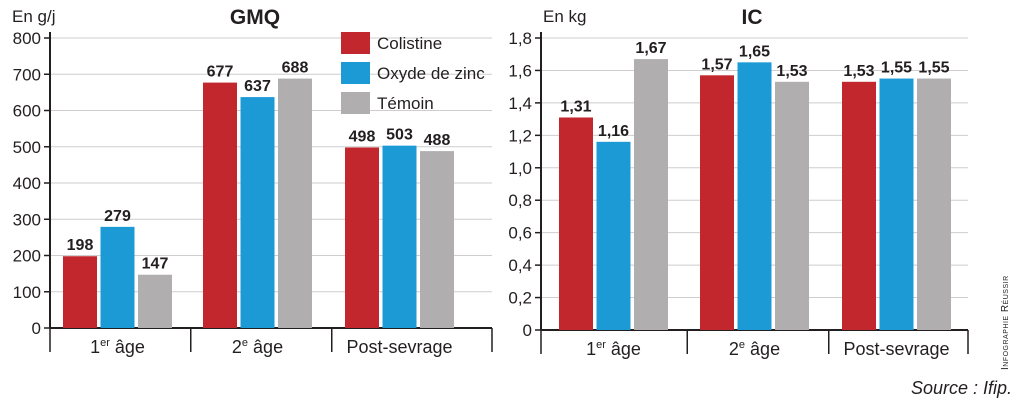 The width and height of the screenshot is (1024, 407). What do you see at coordinates (155, 264) in the screenshot?
I see `gmq-data-label: 147` at bounding box center [155, 264].